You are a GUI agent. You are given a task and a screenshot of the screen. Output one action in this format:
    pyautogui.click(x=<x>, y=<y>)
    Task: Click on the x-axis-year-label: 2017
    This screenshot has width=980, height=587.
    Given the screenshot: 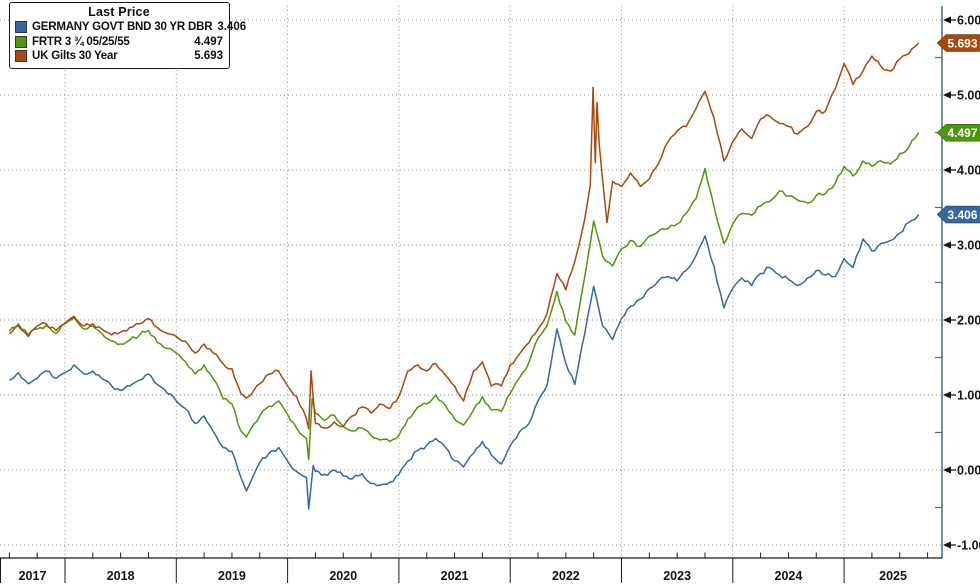 What is the action you would take?
    pyautogui.click(x=33, y=576)
    